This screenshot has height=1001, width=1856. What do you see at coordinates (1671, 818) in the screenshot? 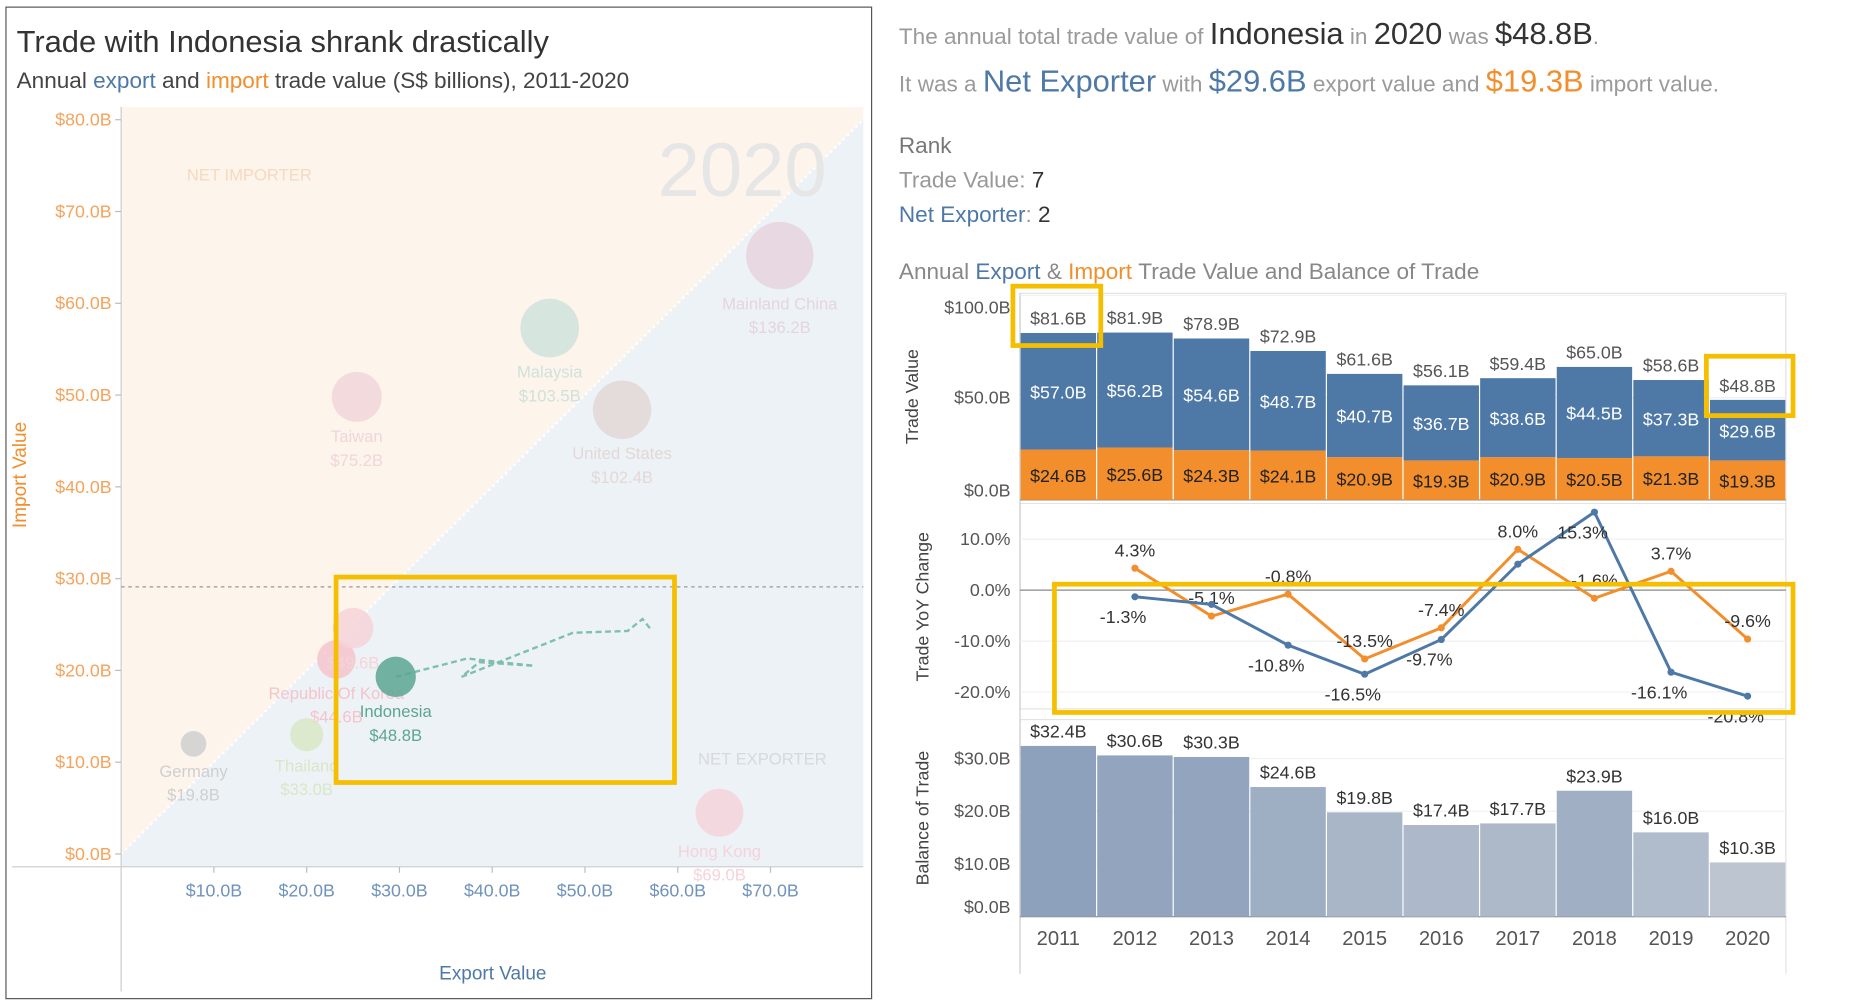
I see `balance-label: $16.0B` at bounding box center [1671, 818].